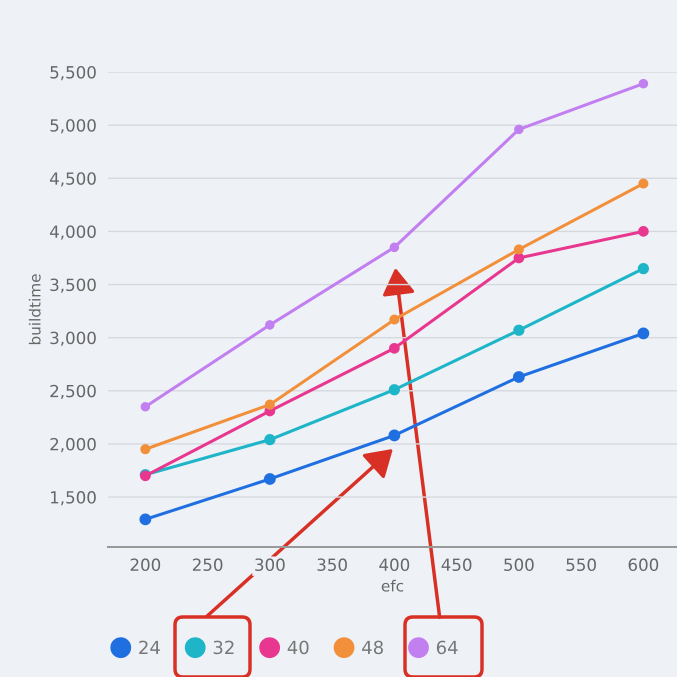 This screenshot has width=677, height=677. What do you see at coordinates (73, 339) in the screenshot?
I see `y-tick-label: 3,000` at bounding box center [73, 339].